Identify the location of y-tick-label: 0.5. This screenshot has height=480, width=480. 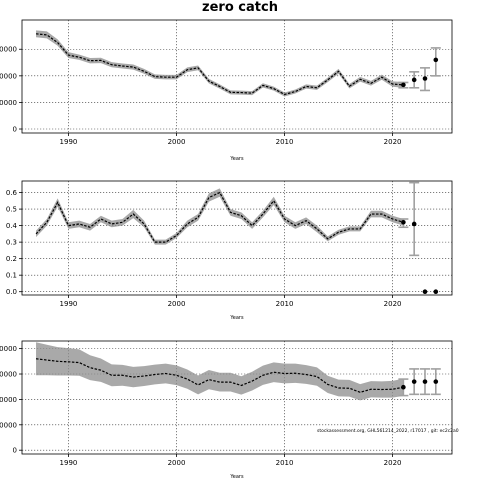
(11, 210).